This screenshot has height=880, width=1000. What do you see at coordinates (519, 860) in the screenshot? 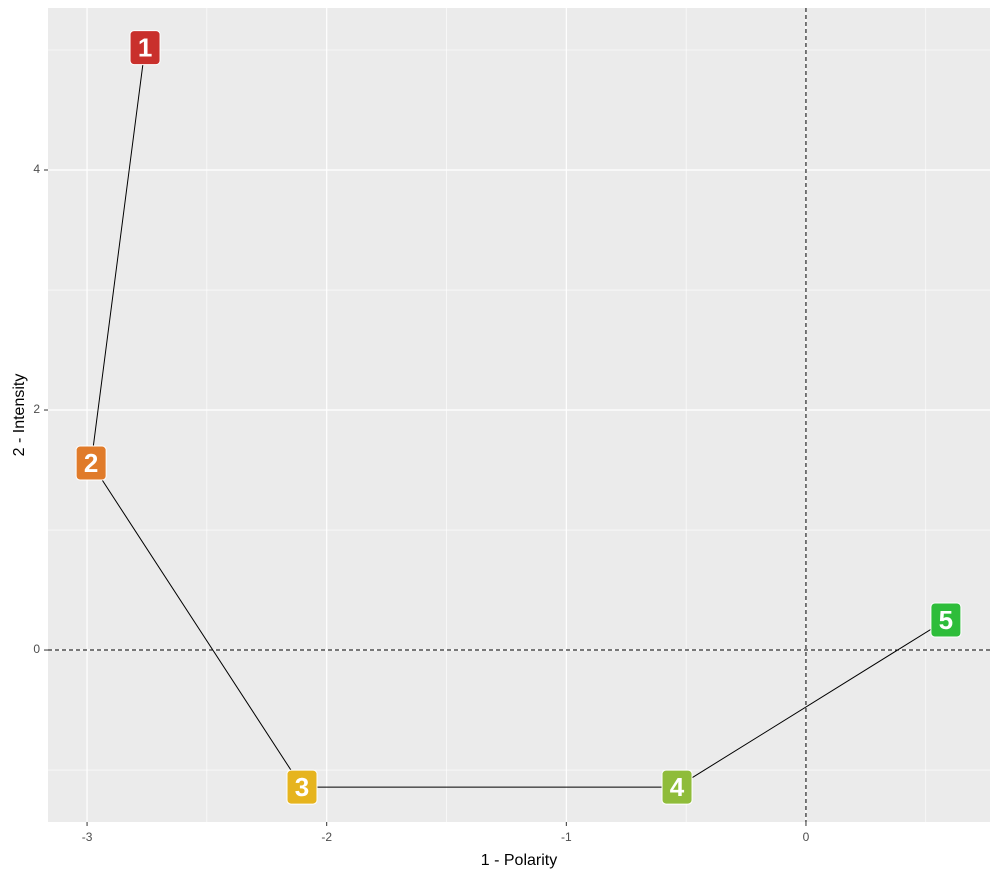
I see `x-axis-title: 1 - Polarity` at bounding box center [519, 860].